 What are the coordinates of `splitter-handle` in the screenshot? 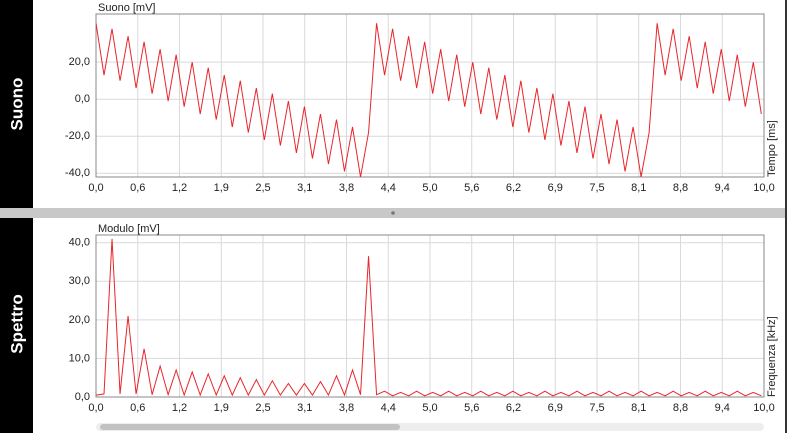 It's located at (393, 213).